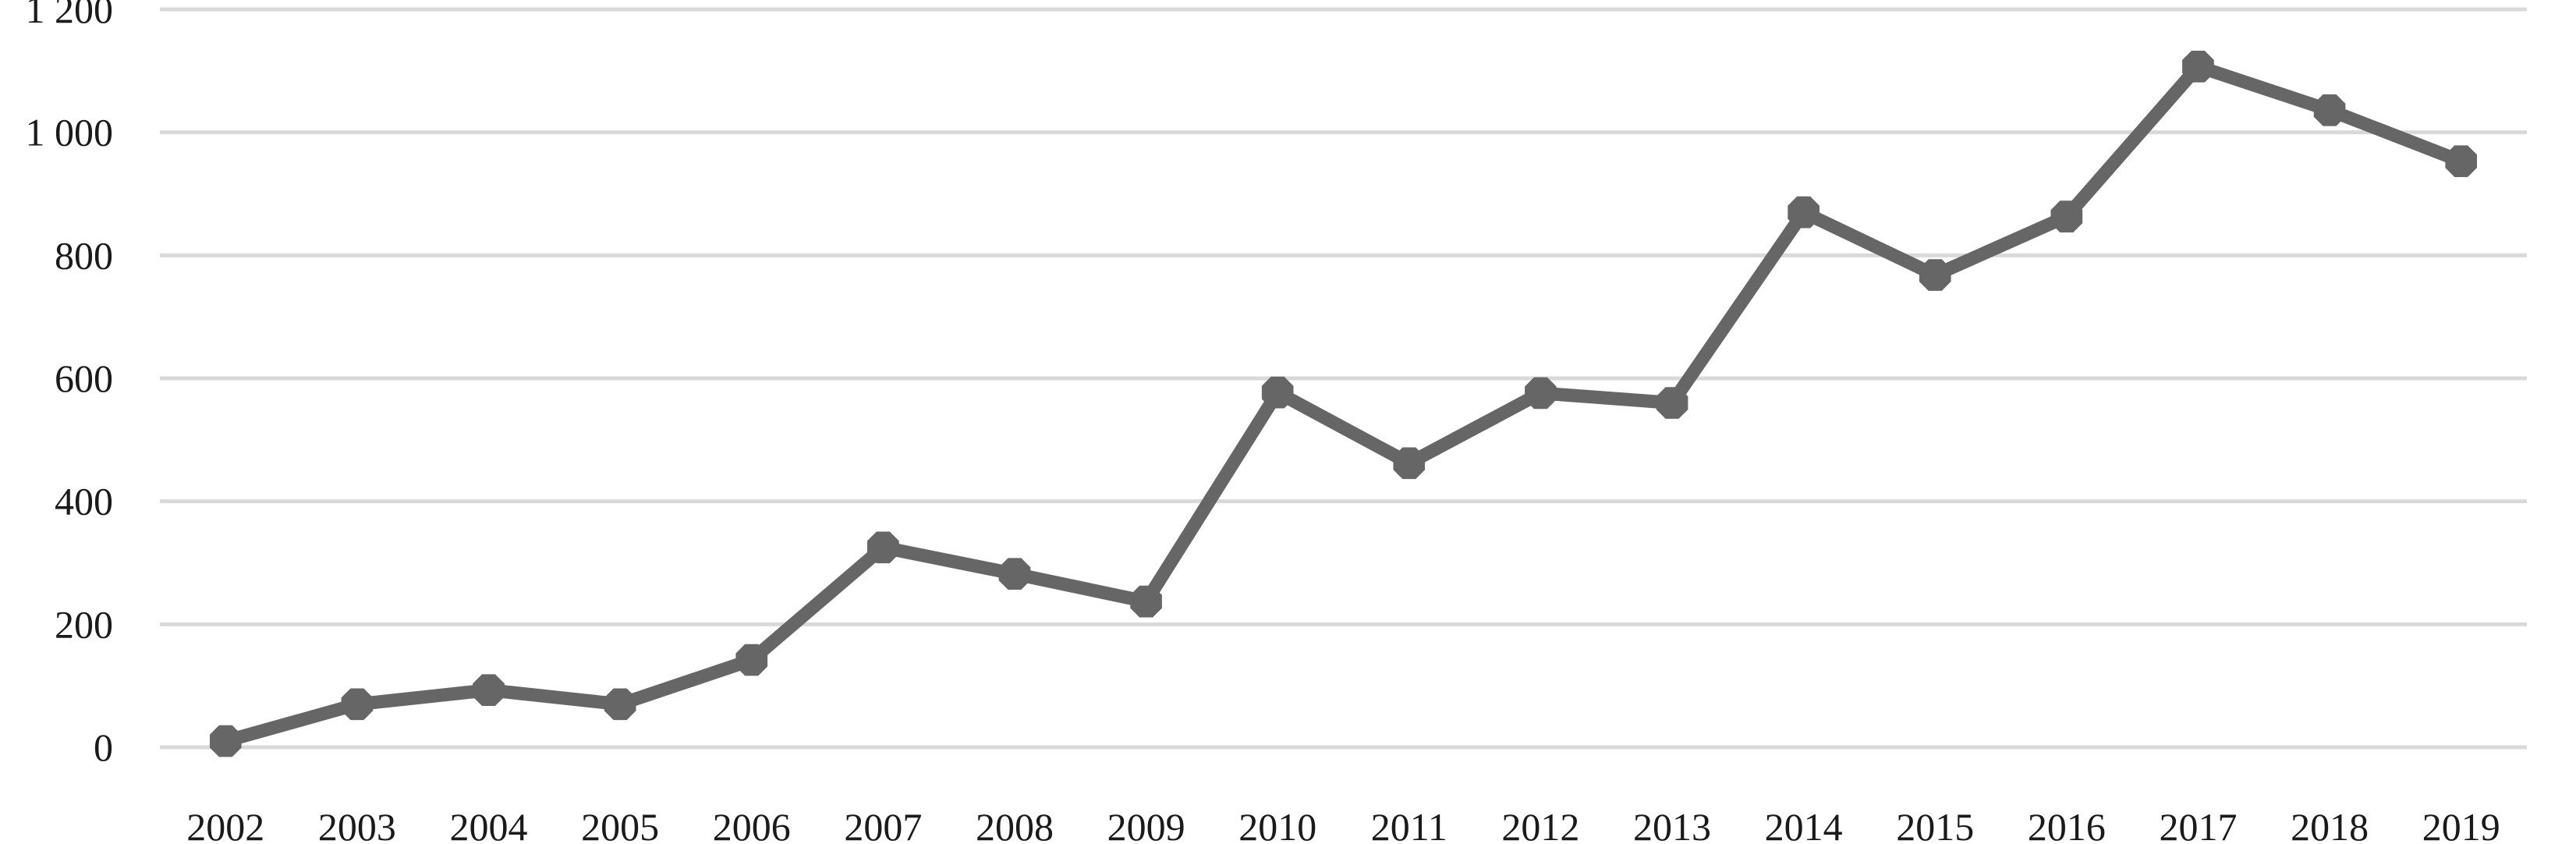 The width and height of the screenshot is (2576, 844). What do you see at coordinates (84, 378) in the screenshot?
I see `y-tick-label: 600` at bounding box center [84, 378].